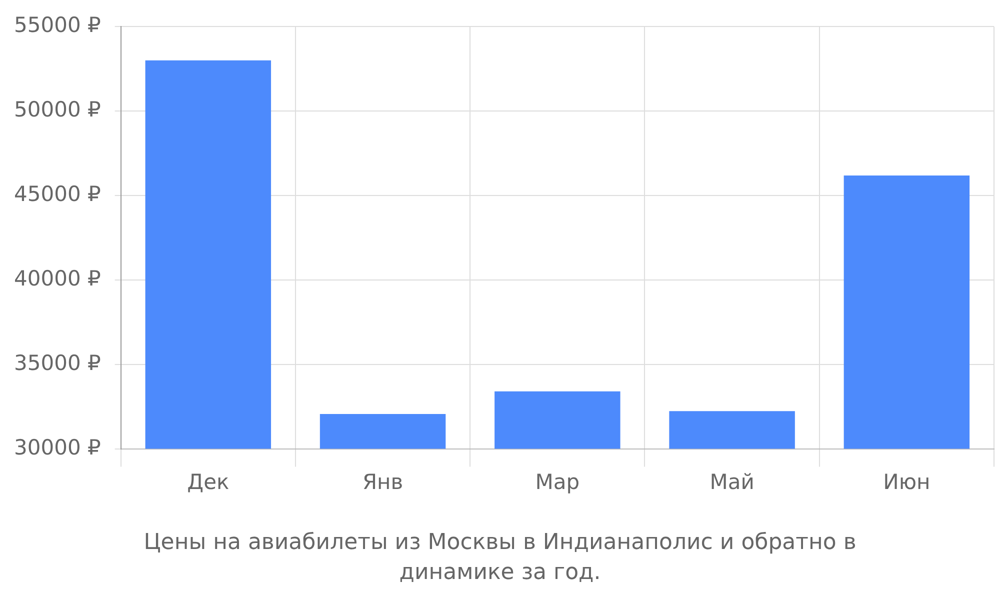 The height and width of the screenshot is (600, 1000). I want to click on x-tick-label: Янв, so click(383, 482).